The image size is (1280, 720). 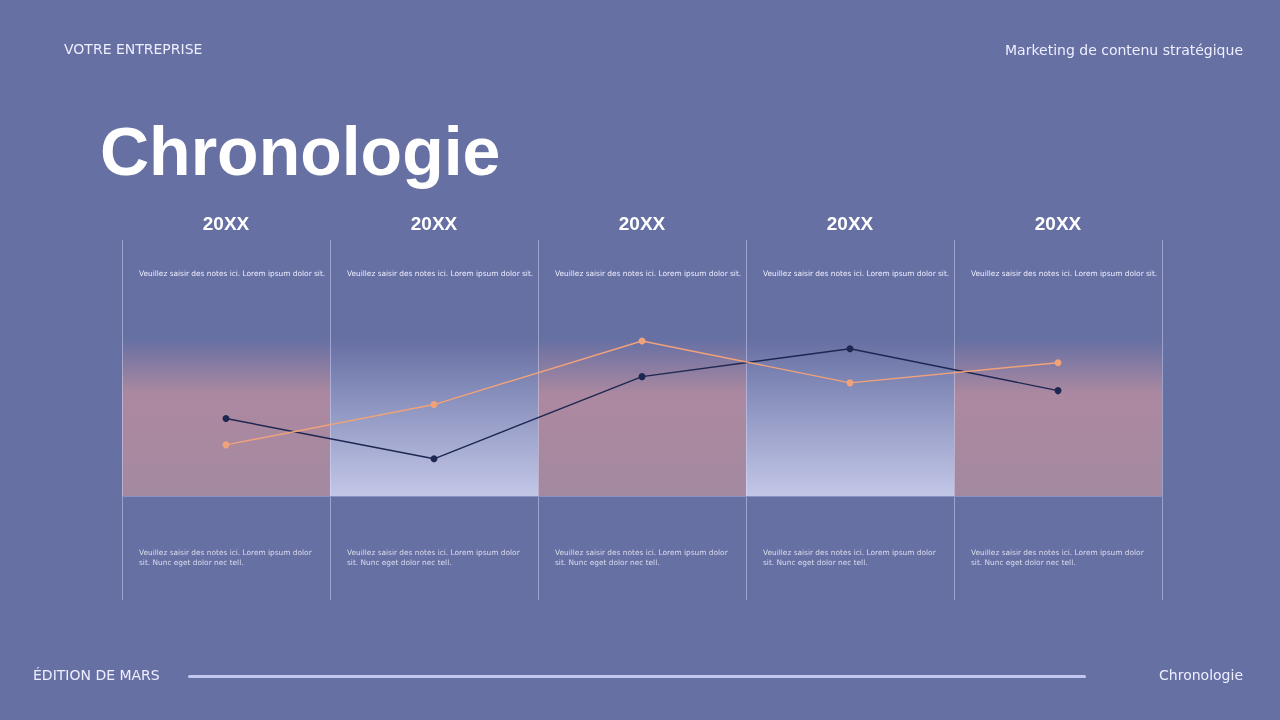 What do you see at coordinates (1201, 675) in the screenshot?
I see `text: Chronologie` at bounding box center [1201, 675].